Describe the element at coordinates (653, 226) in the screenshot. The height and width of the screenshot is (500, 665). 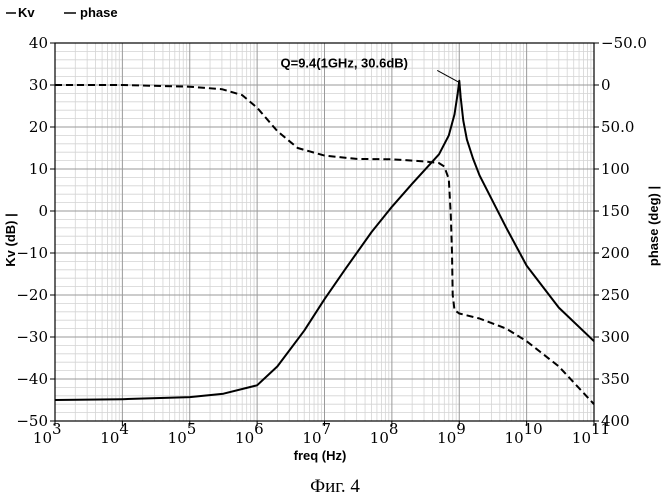
I see `y-right-axis-title: phase (deg) |` at that location.